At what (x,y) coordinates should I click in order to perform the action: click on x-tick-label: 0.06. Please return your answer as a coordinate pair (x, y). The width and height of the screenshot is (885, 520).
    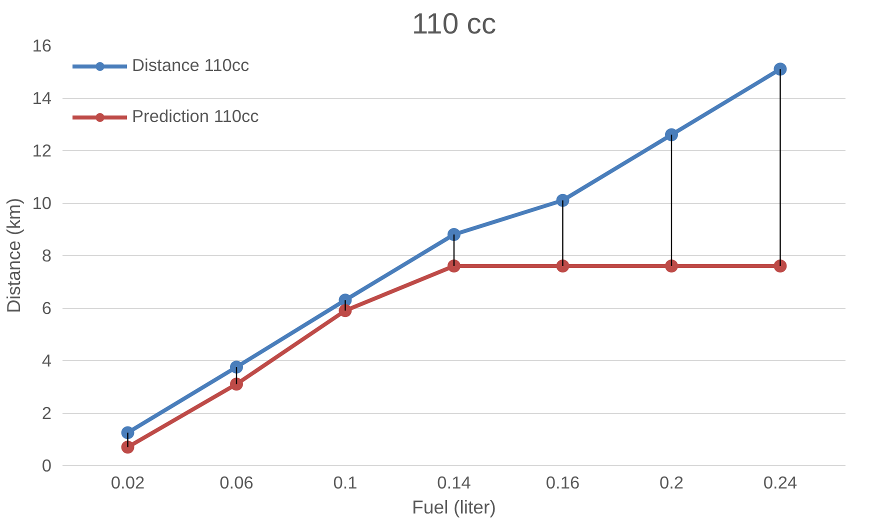
    Looking at the image, I should click on (237, 482).